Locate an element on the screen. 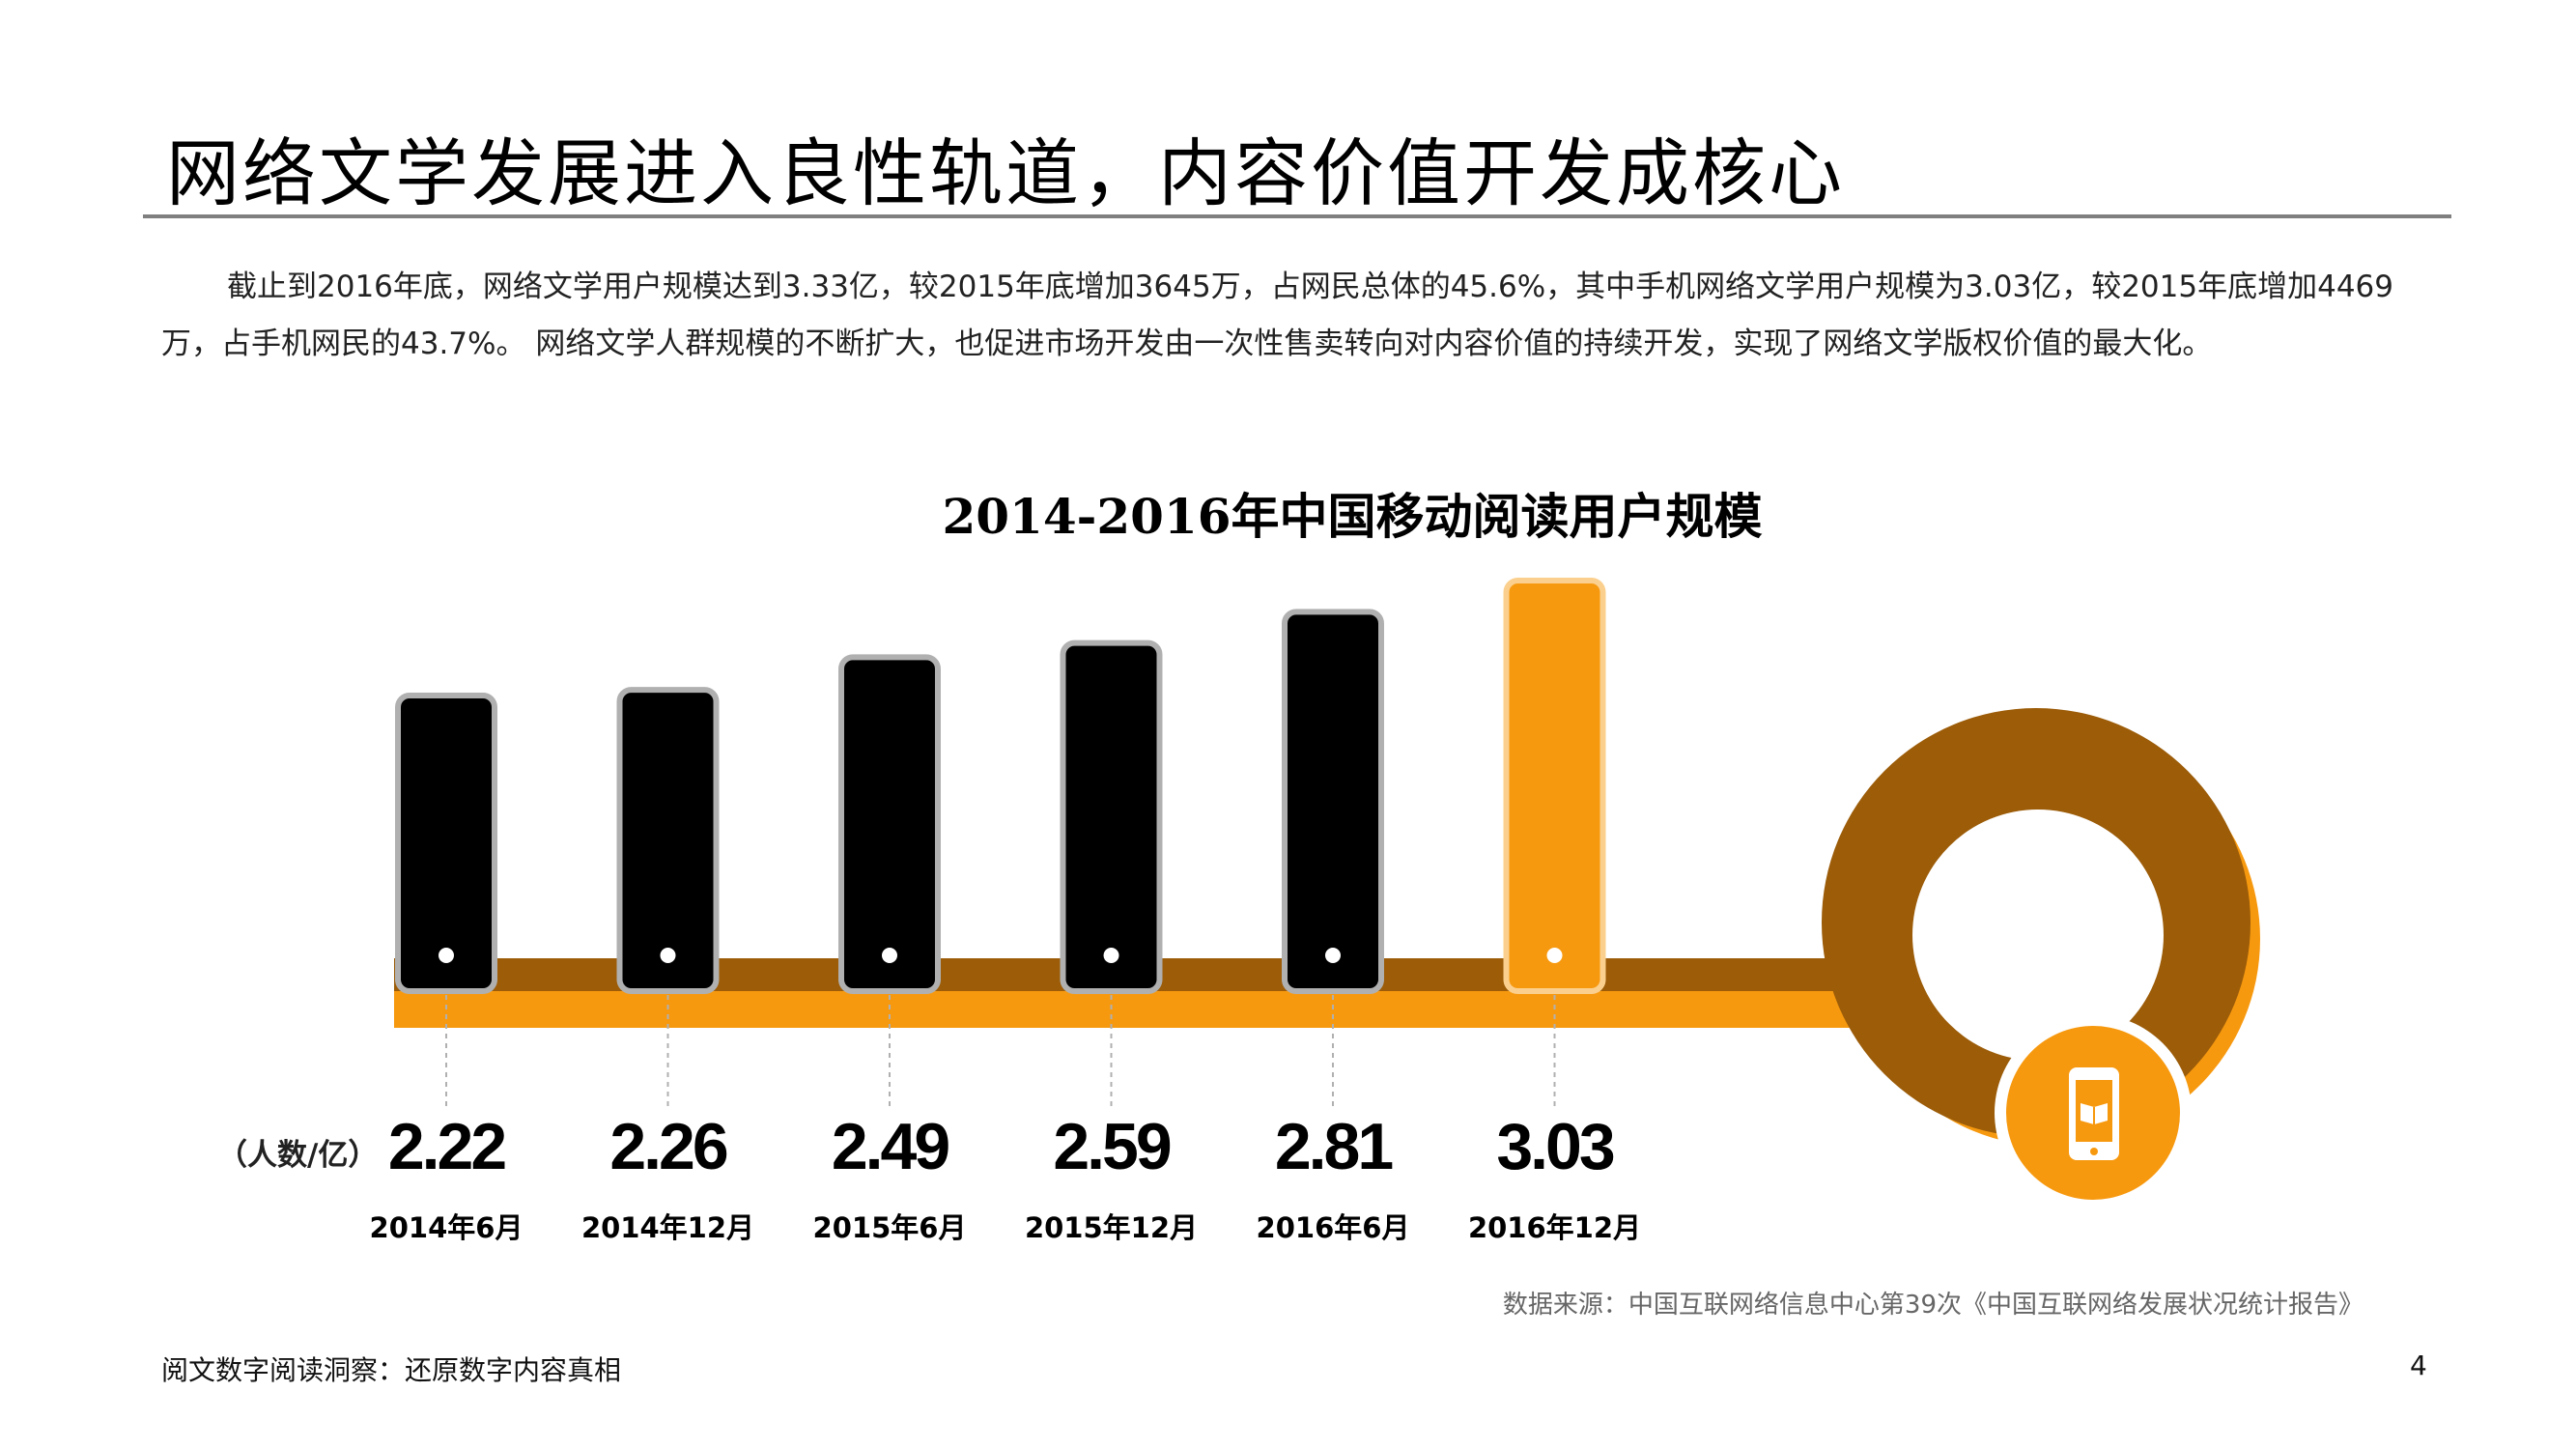  value-label-1: 2.26 is located at coordinates (668, 1146).